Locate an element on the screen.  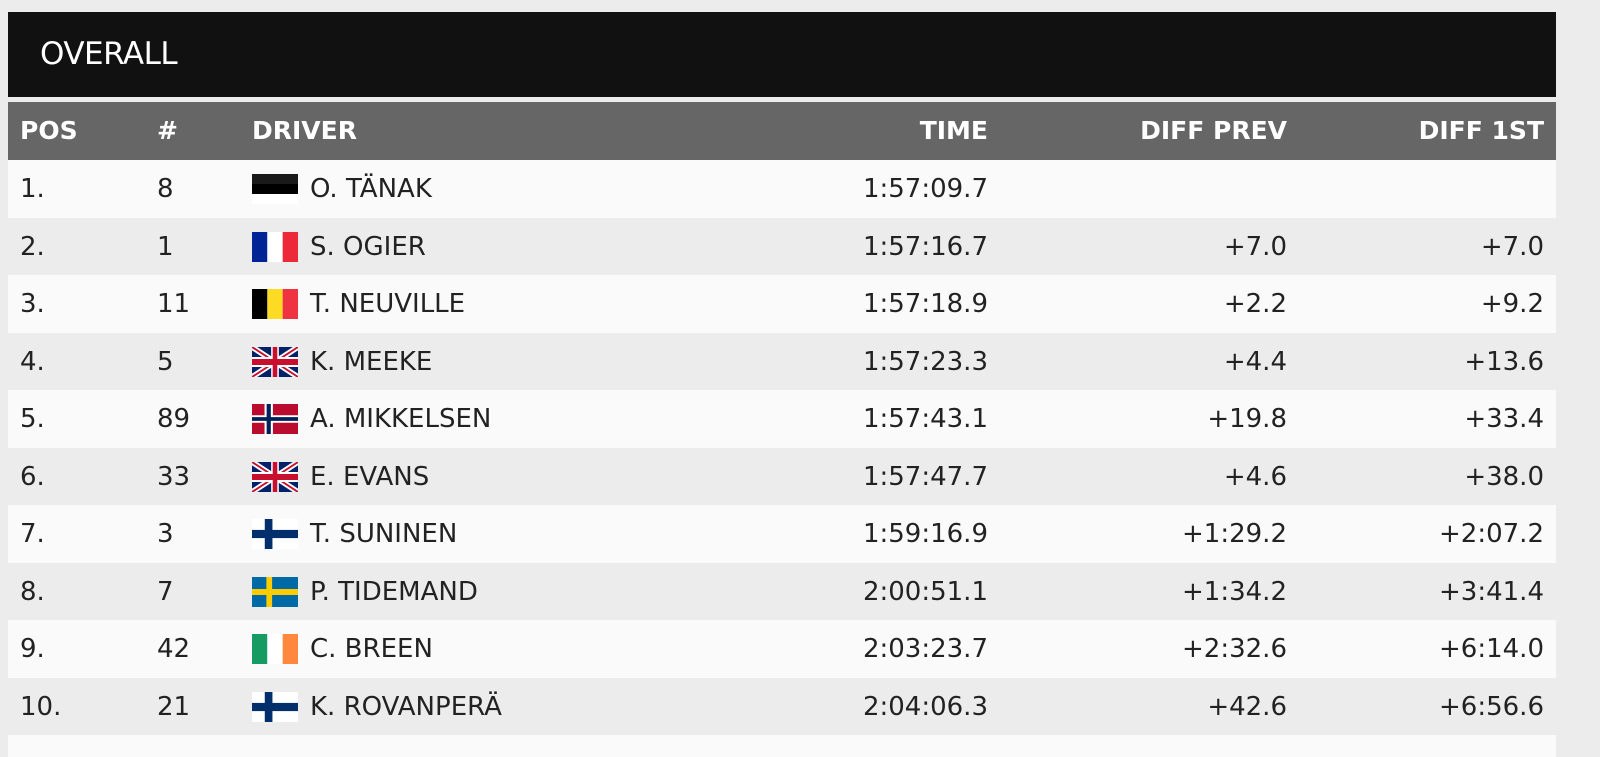
column-header: POS is located at coordinates (49, 130).